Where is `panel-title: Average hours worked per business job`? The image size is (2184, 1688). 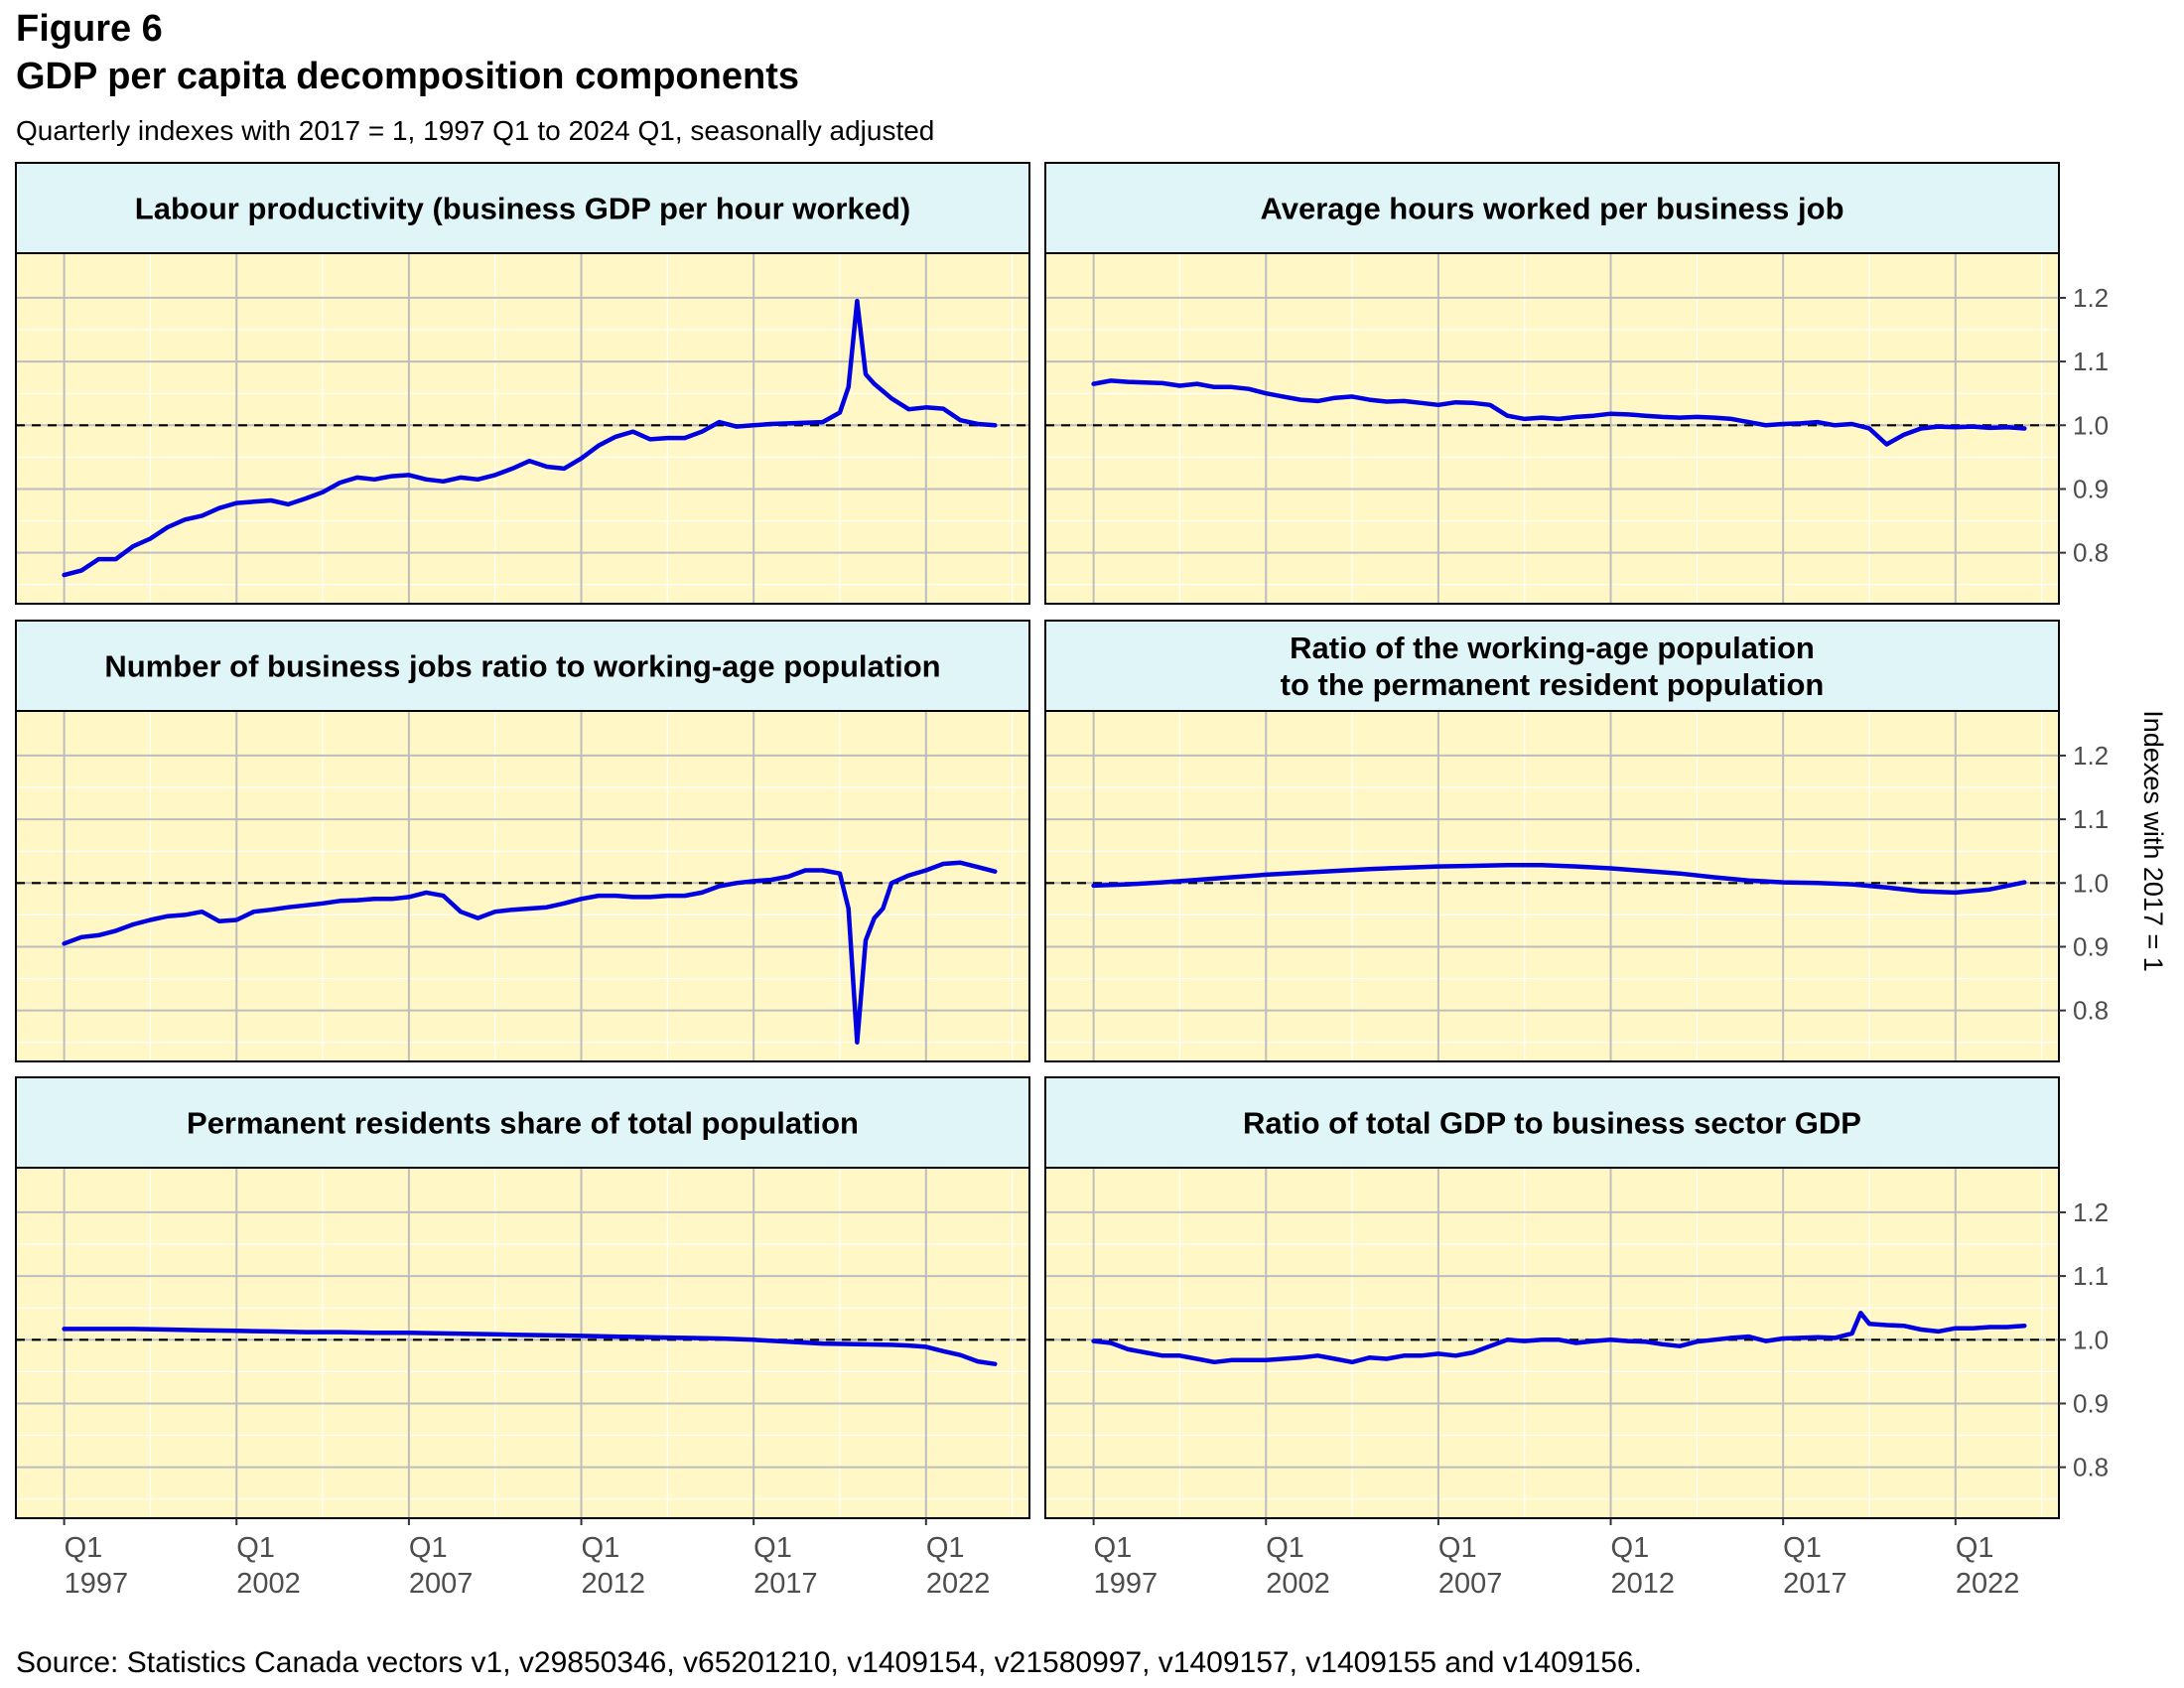
panel-title: Average hours worked per business job is located at coordinates (1551, 209).